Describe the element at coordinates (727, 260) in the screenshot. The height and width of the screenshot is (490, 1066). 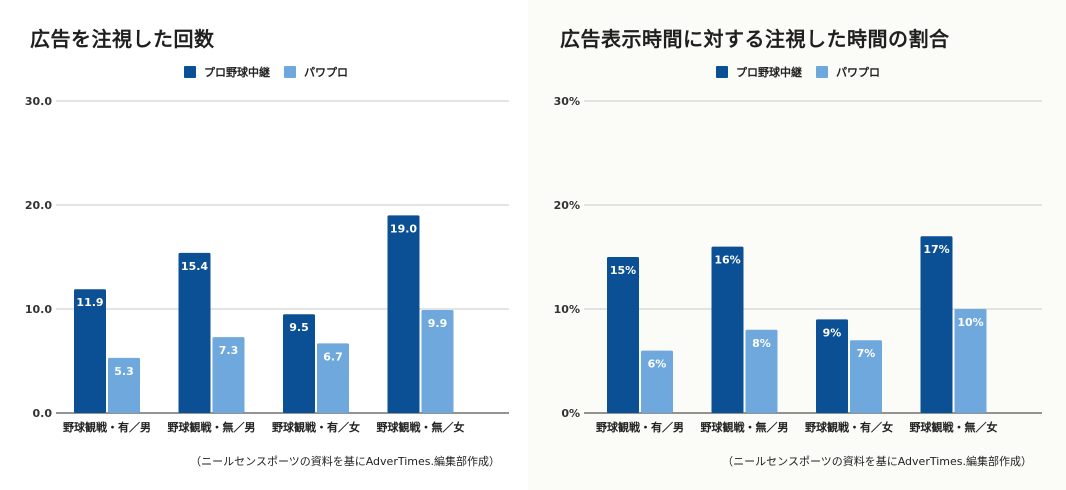
I see `data-label: 16%` at that location.